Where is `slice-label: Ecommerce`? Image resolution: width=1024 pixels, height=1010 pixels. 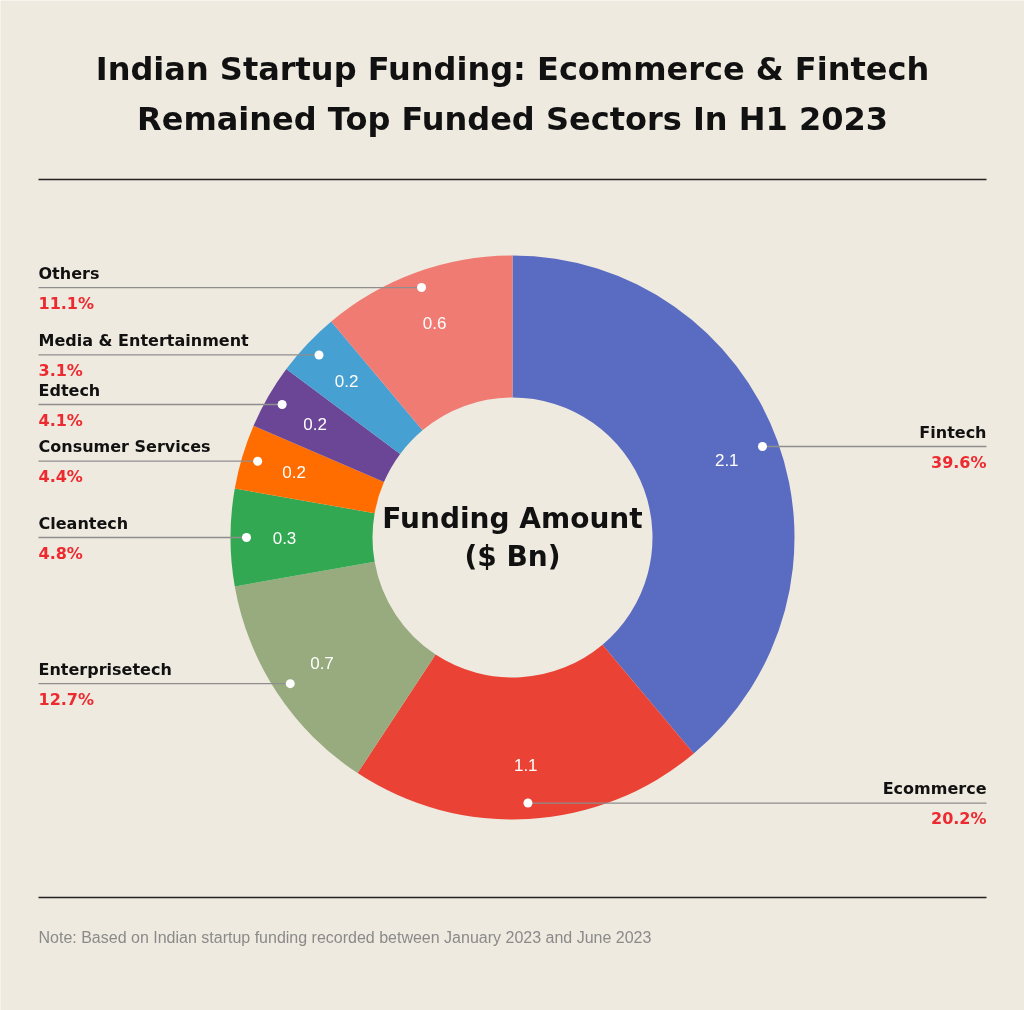
slice-label: Ecommerce is located at coordinates (934, 789).